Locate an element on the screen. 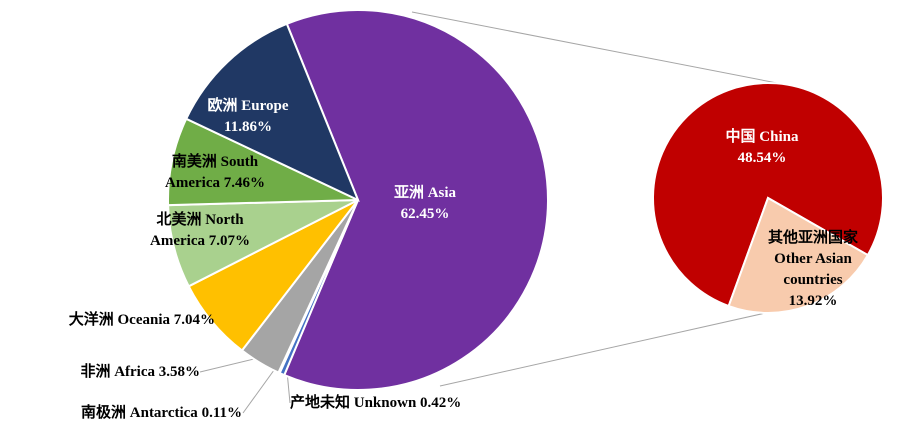  category-label: 产地未知 Unknown is located at coordinates (353, 403).